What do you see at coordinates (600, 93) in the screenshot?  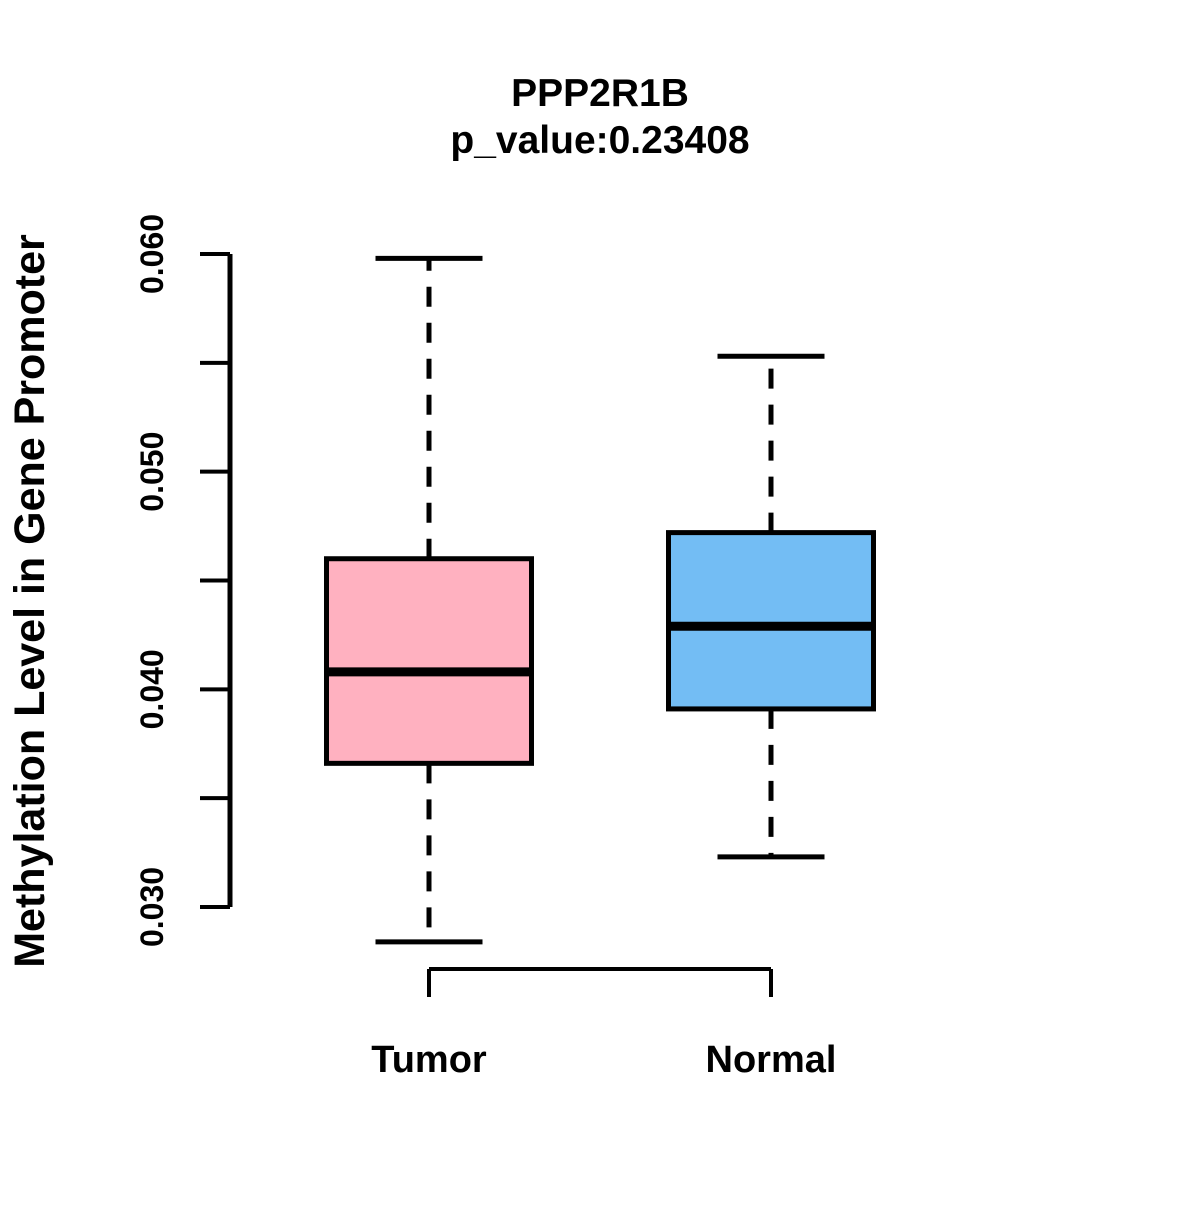 I see `chart-title: PPP2R1B` at bounding box center [600, 93].